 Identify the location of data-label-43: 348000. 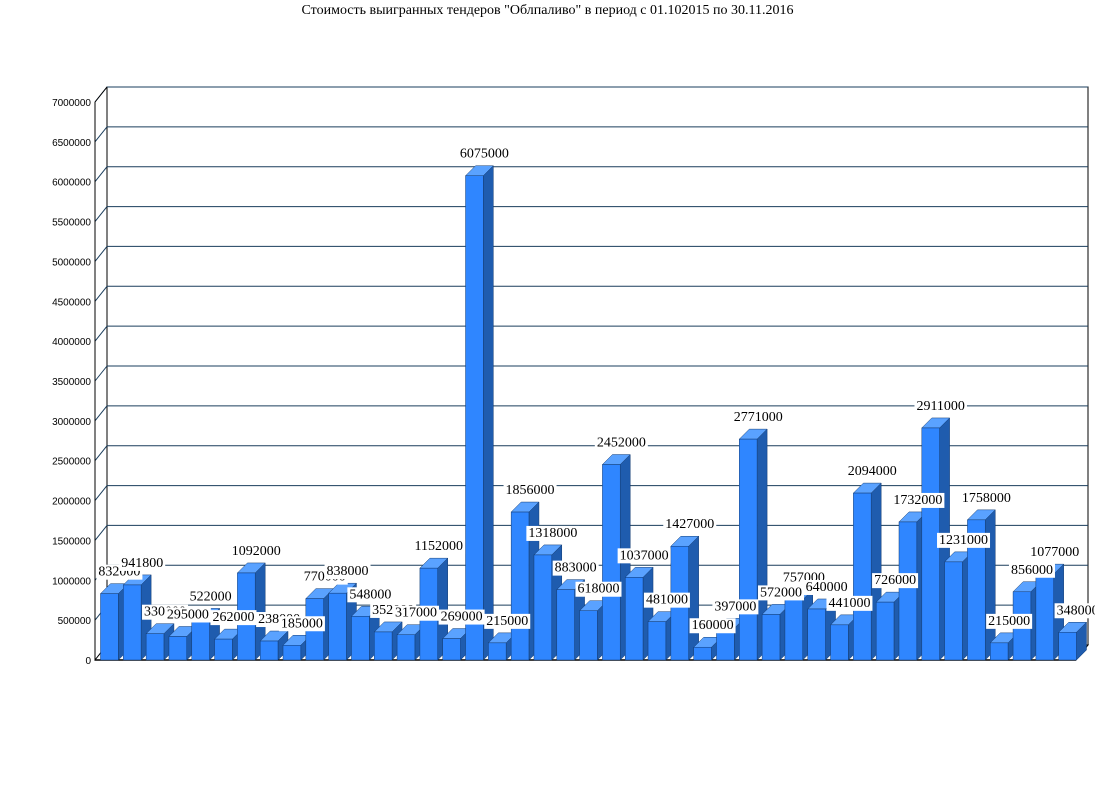
(1074, 611).